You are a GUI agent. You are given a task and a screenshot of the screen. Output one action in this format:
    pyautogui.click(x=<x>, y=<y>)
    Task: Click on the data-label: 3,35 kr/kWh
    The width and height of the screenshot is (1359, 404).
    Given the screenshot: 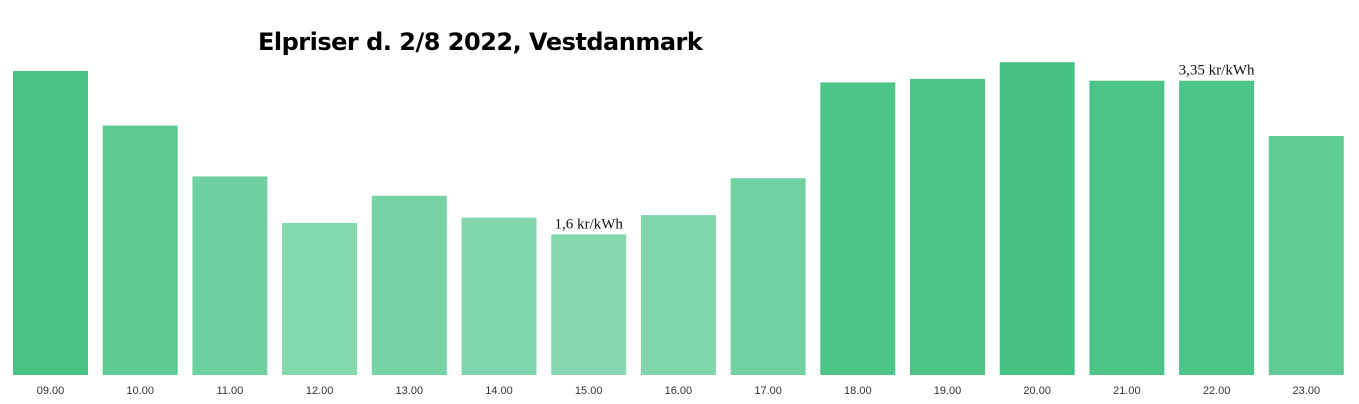 What is the action you would take?
    pyautogui.click(x=1217, y=71)
    